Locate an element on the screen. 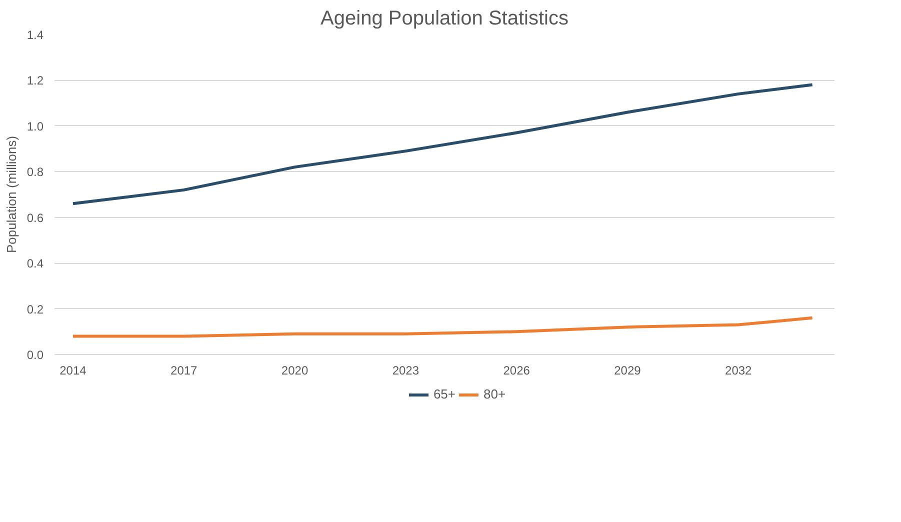  y-tick-label: 0.6 is located at coordinates (35, 217).